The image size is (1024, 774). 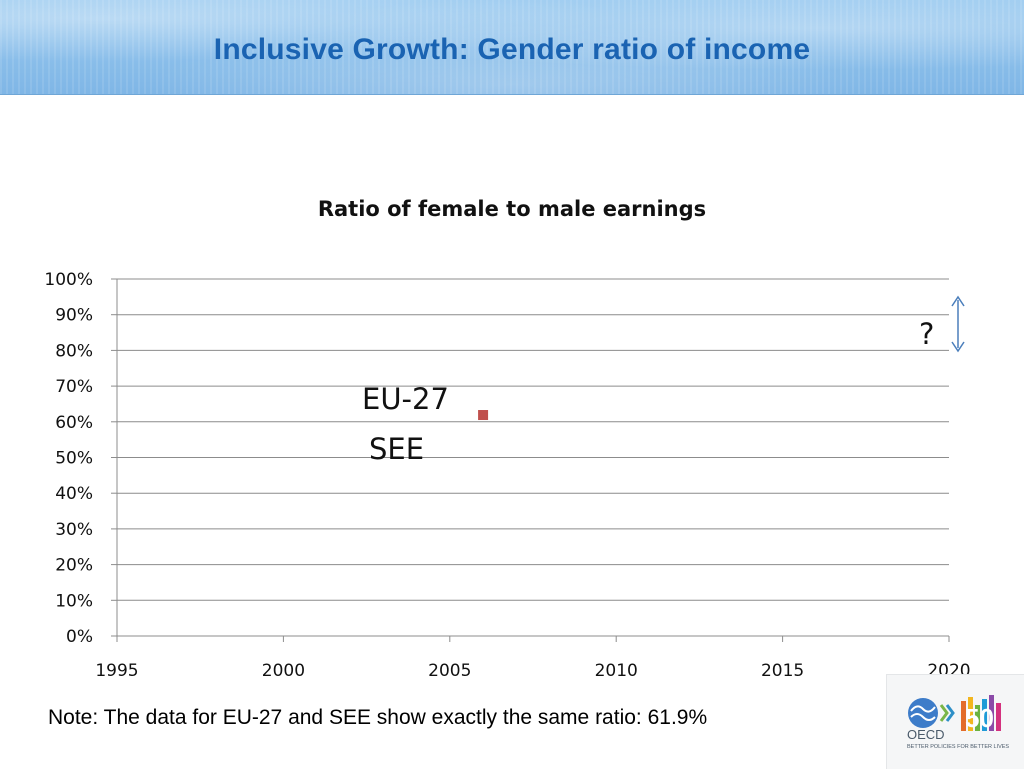 I want to click on x-tick-label: 1995, so click(x=116, y=671).